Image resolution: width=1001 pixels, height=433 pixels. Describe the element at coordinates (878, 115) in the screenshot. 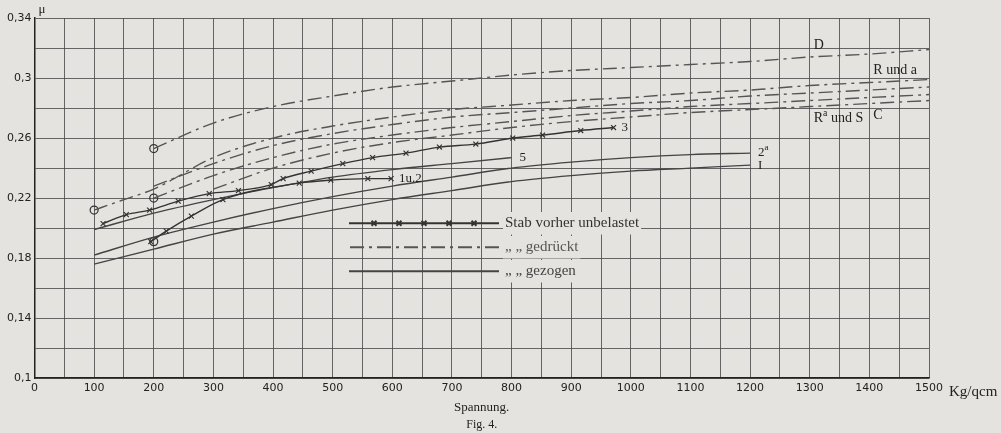

I see `annotation: C` at that location.